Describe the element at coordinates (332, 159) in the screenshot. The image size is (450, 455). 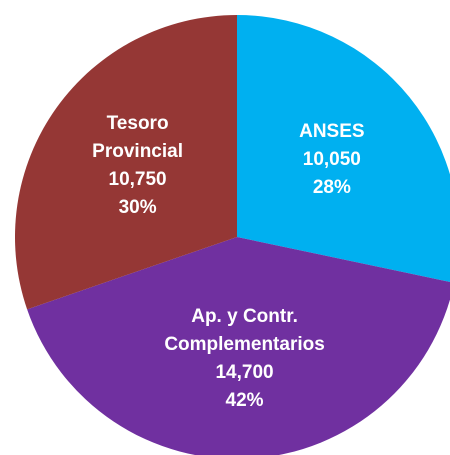
I see `slice-value: 10,050` at that location.